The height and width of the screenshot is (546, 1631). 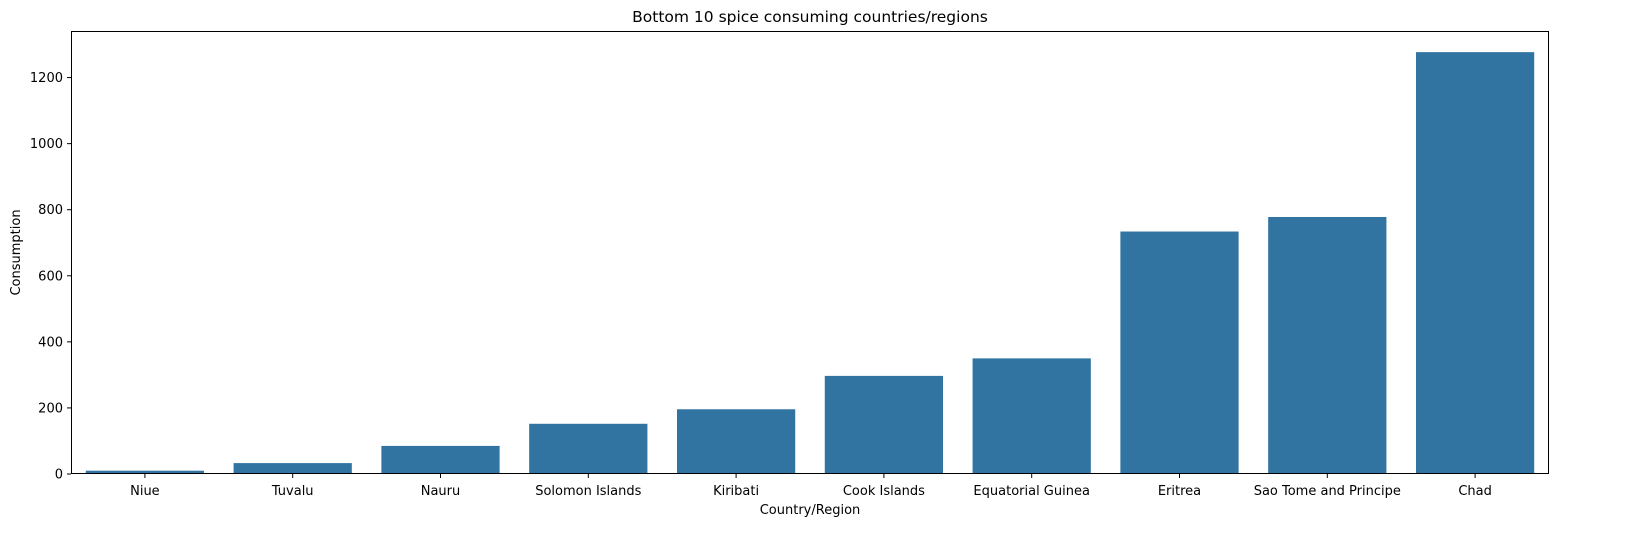 What do you see at coordinates (50, 342) in the screenshot?
I see `y-tick-label: 400` at bounding box center [50, 342].